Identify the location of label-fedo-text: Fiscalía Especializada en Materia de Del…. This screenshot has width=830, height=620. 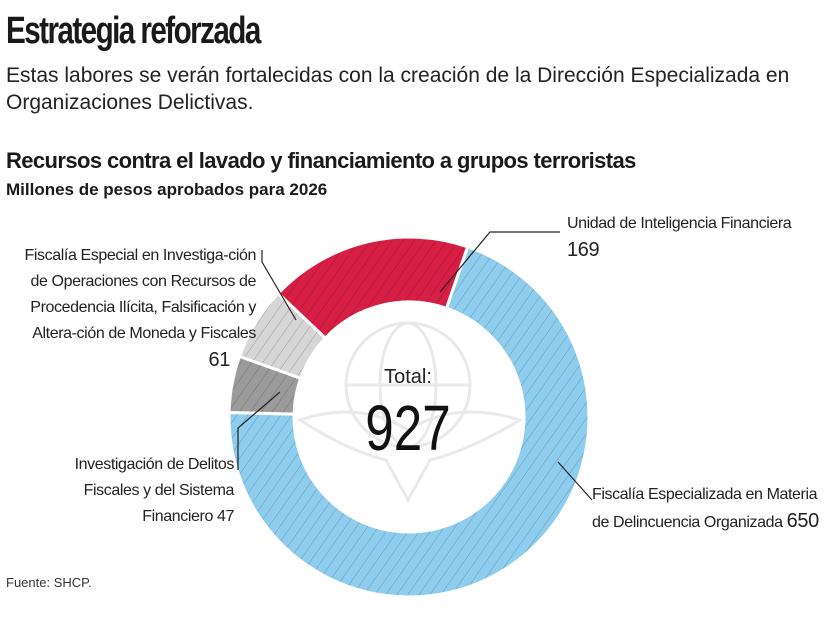
(705, 508).